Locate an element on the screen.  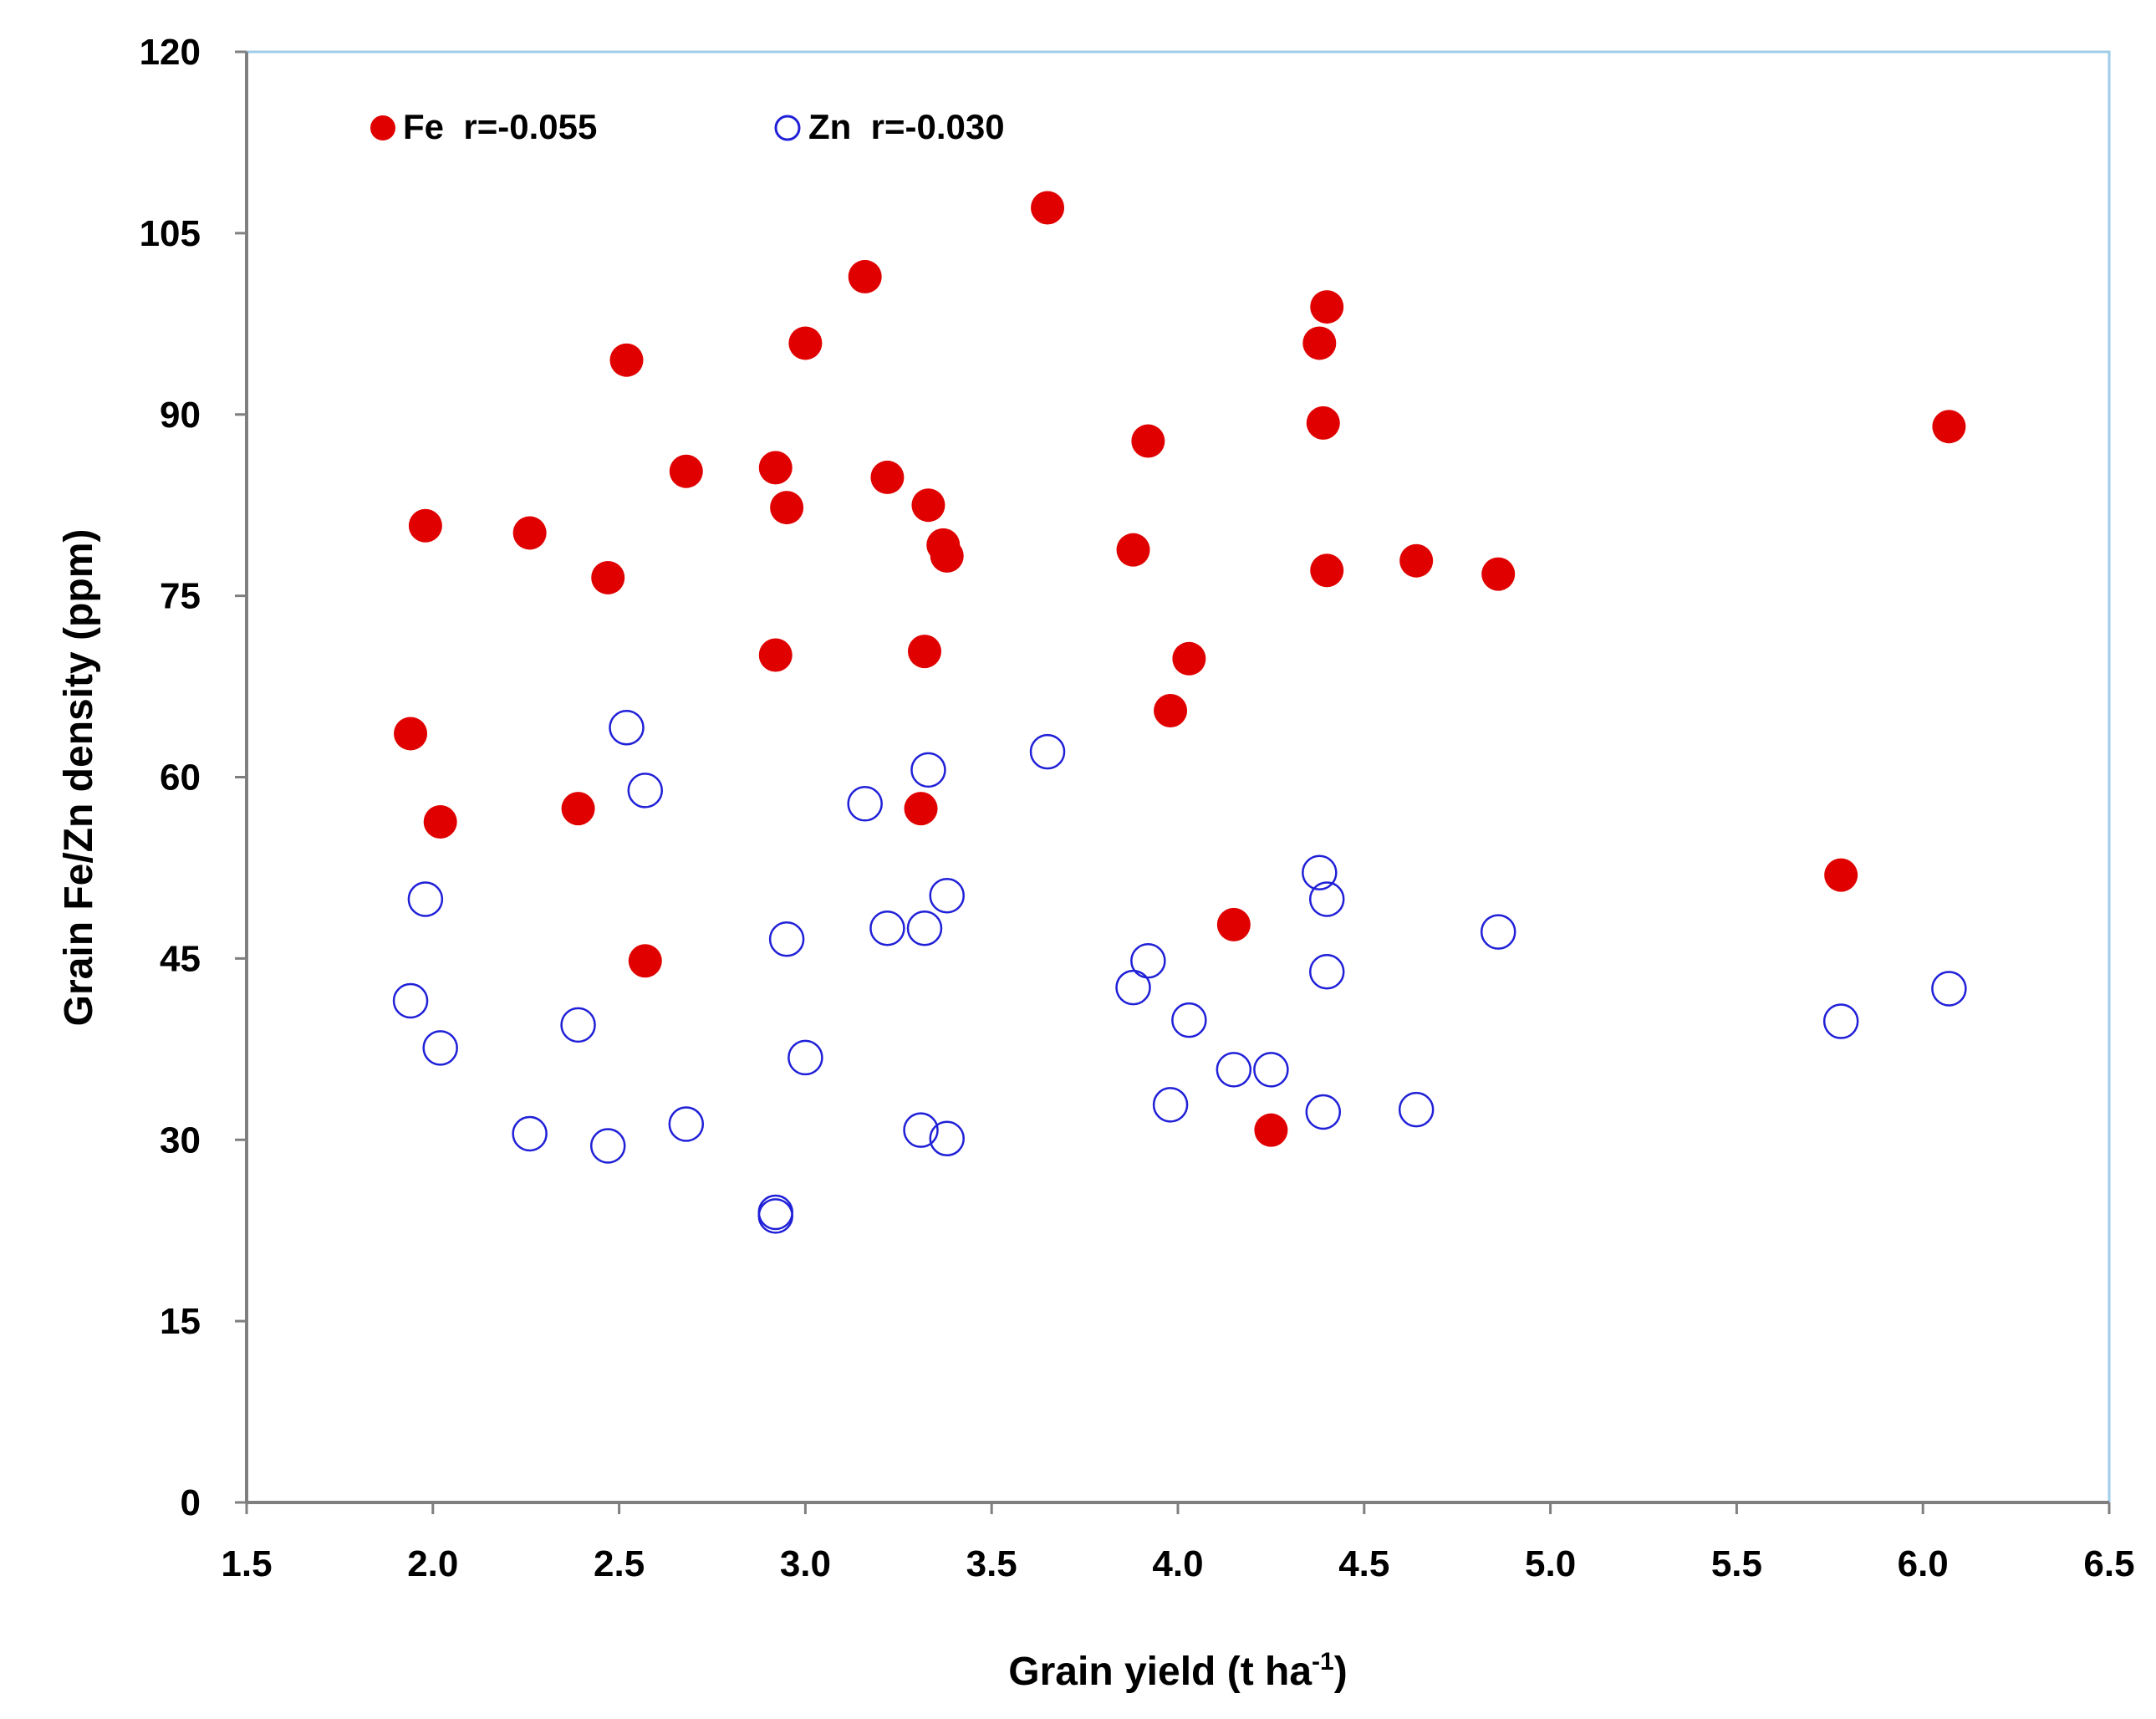
x-tick-label: 3.5 is located at coordinates (991, 1563).